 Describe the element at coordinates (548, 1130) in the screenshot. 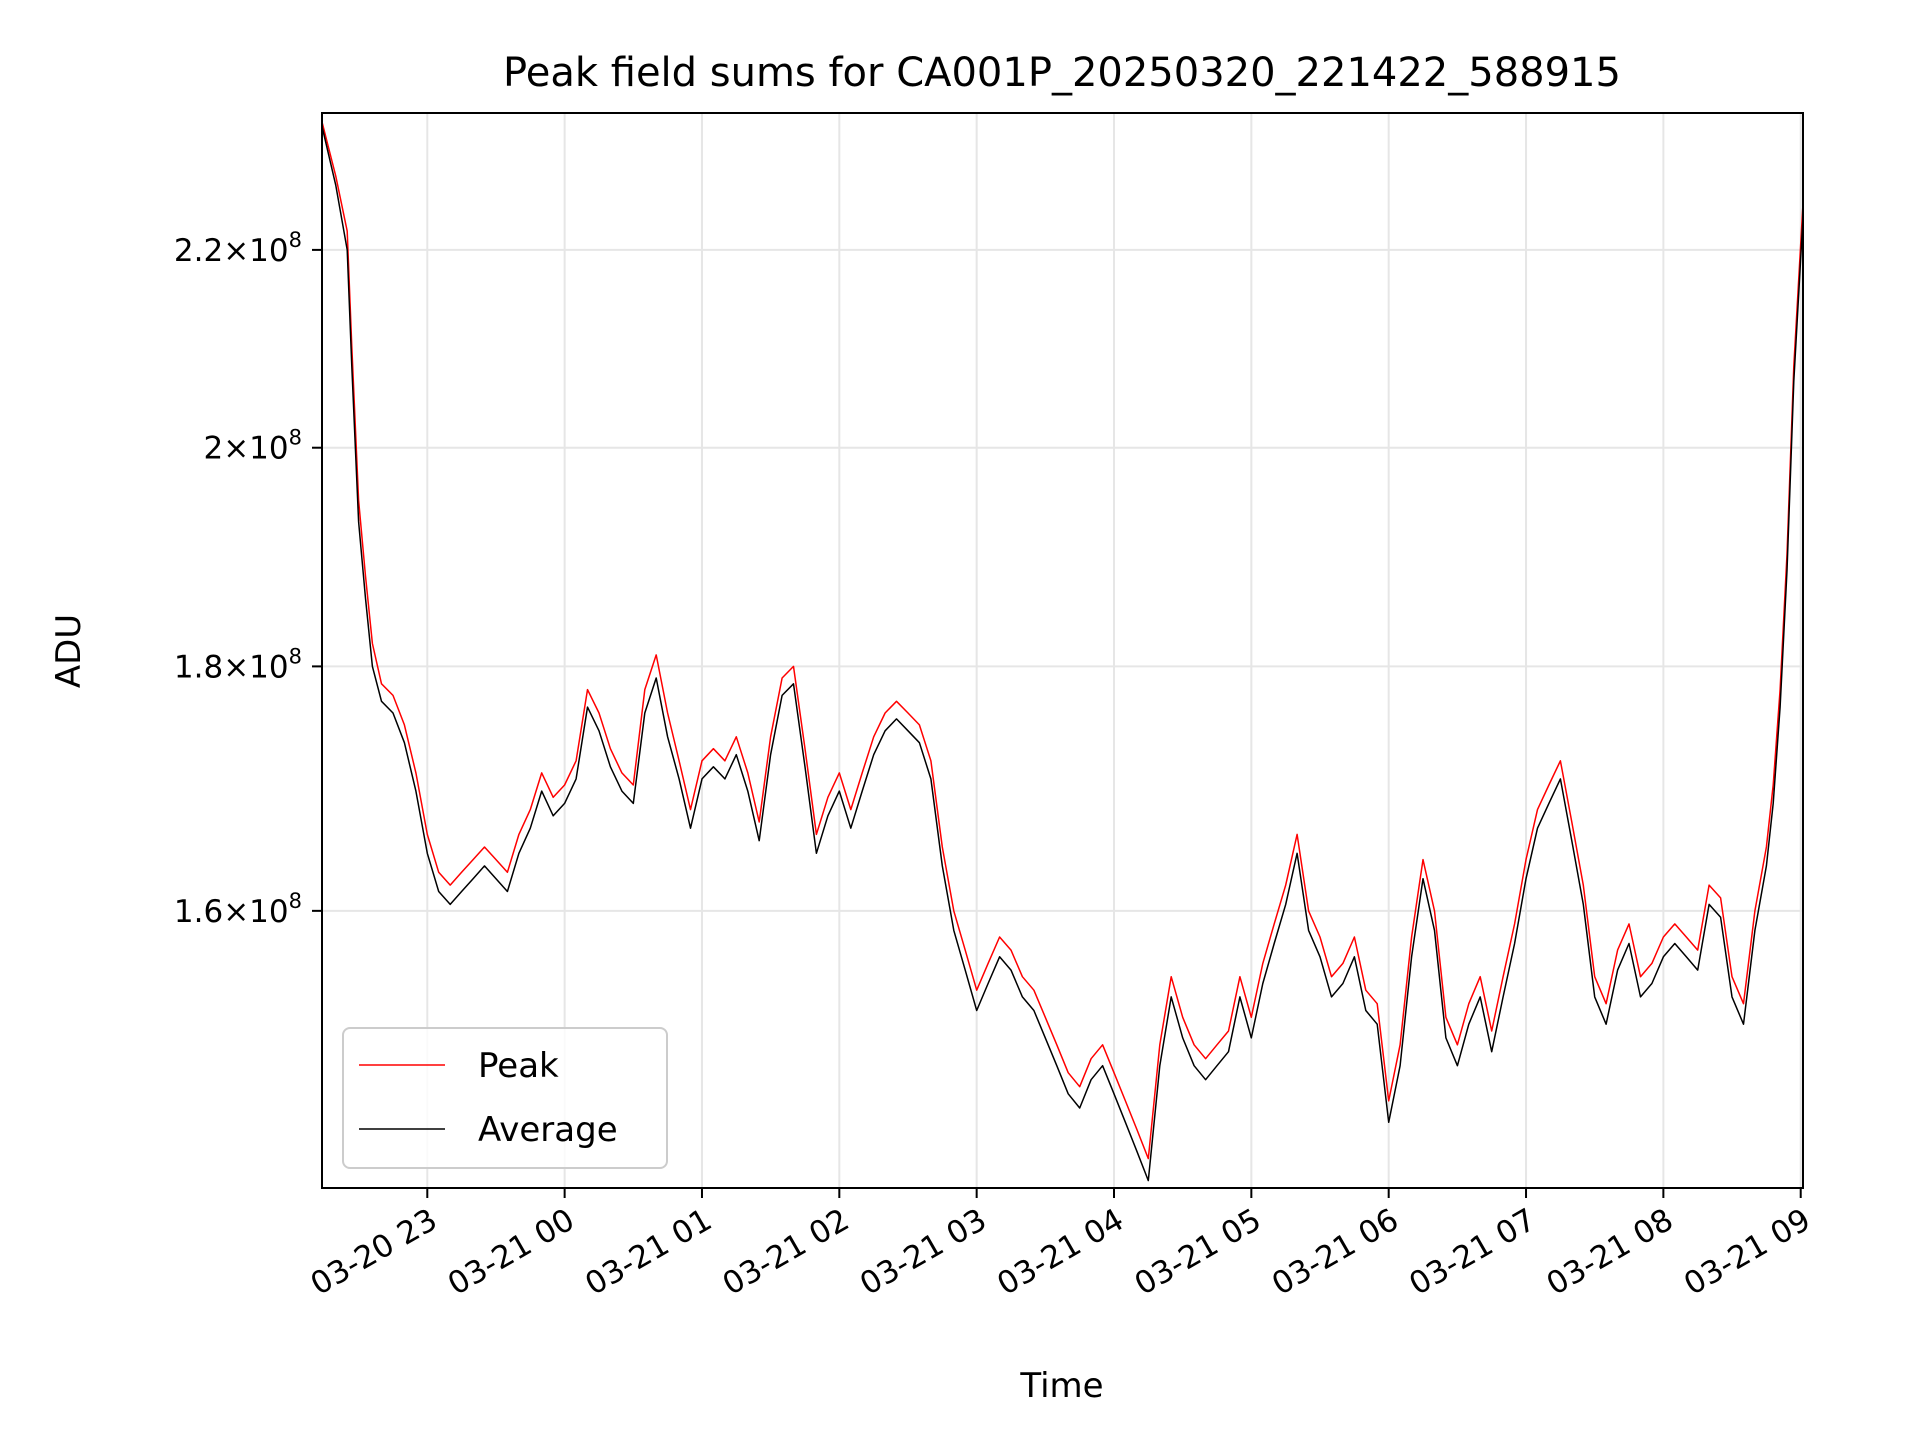

I see `legend-label-average: Average` at that location.